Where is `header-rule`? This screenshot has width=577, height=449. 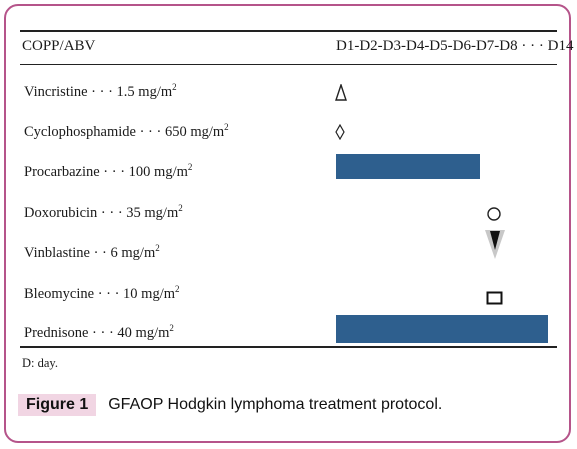 header-rule is located at coordinates (288, 64).